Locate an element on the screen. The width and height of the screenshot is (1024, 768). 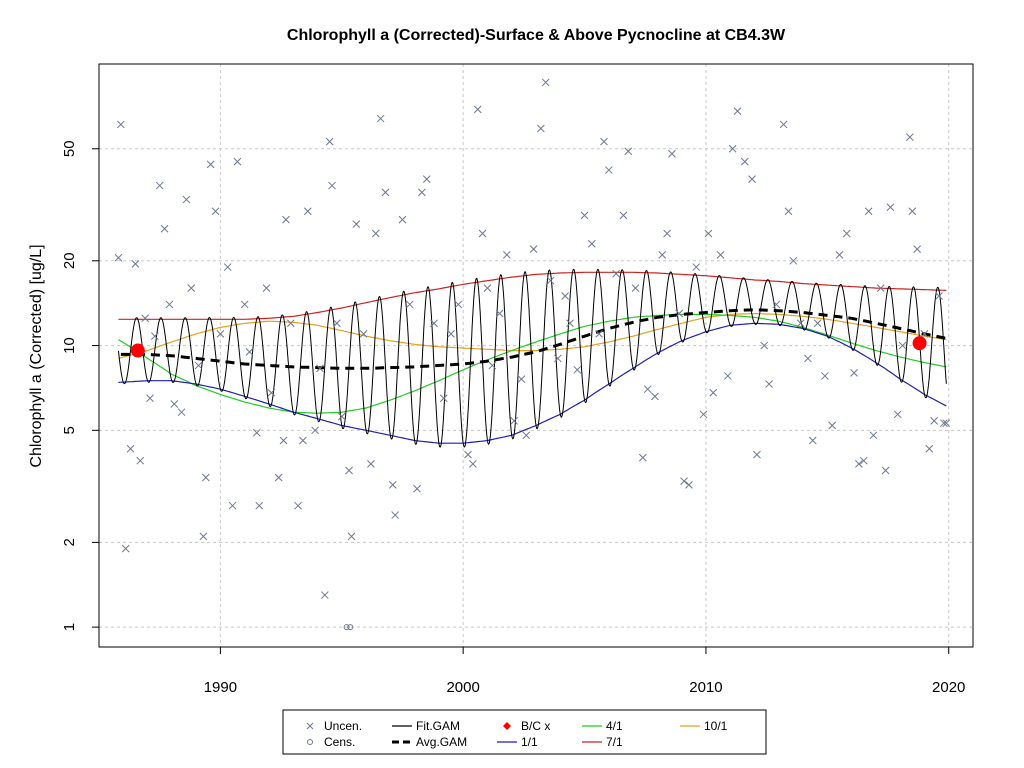
legend-item: 4/1 is located at coordinates (602, 726).